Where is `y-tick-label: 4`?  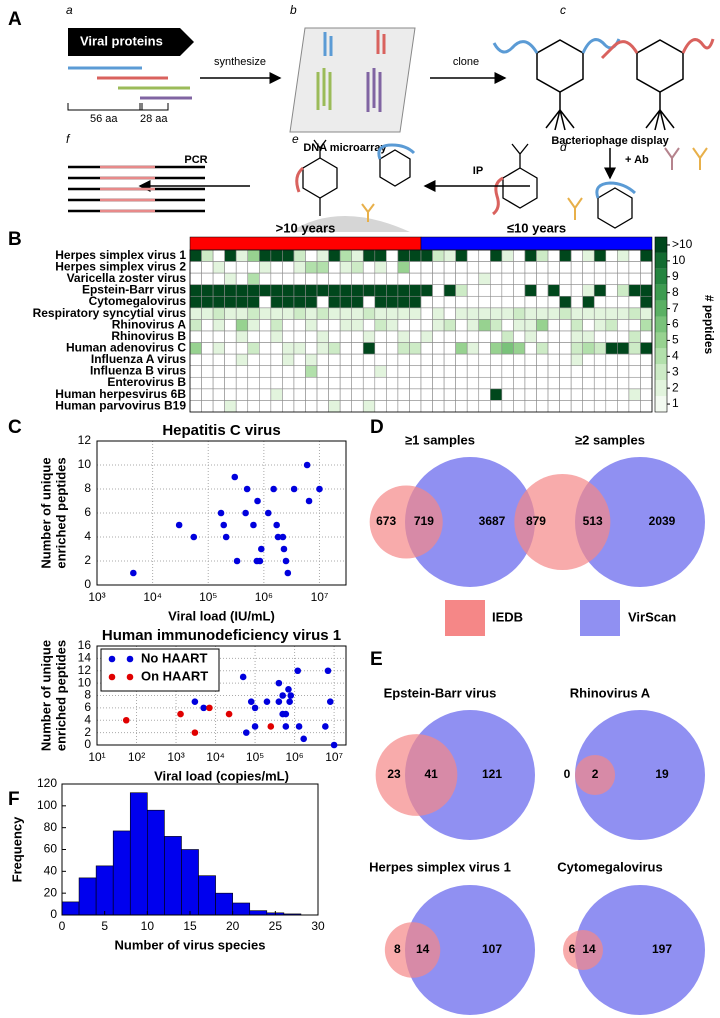
y-tick-label: 4 is located at coordinates (87, 719).